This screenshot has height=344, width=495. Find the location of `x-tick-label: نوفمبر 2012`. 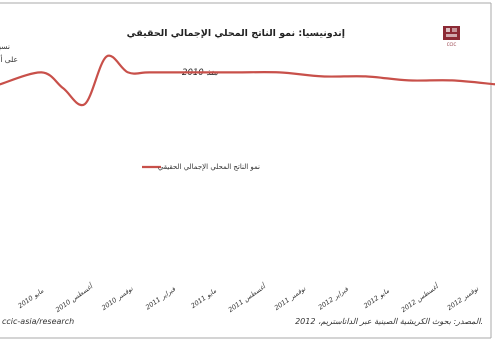

x-tick-label: نوفمبر 2012 is located at coordinates (463, 298).